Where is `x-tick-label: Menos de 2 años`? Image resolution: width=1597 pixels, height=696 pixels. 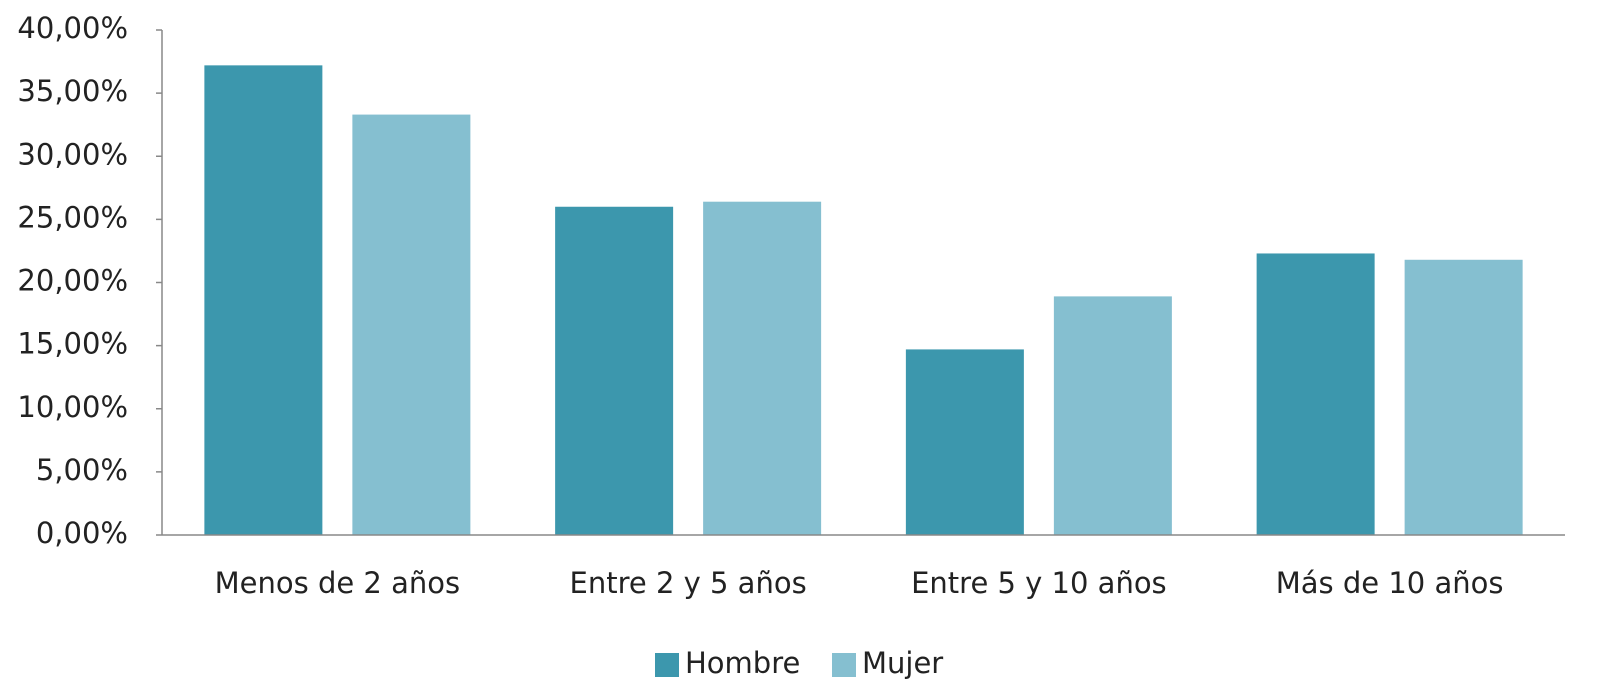
x-tick-label: Menos de 2 años is located at coordinates (337, 583).